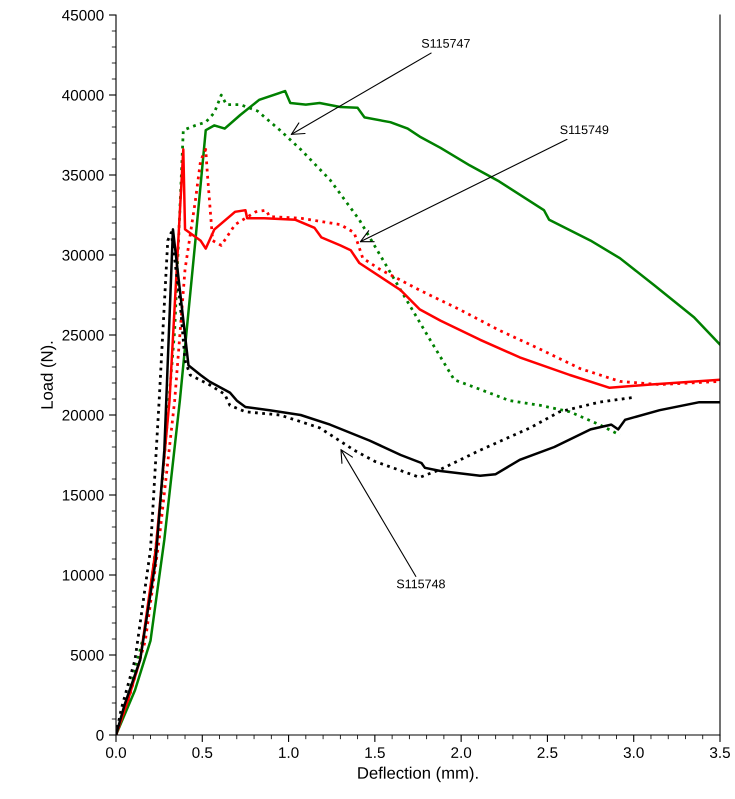 This screenshot has width=735, height=799. I want to click on x-tick-label: 2.0, so click(461, 752).